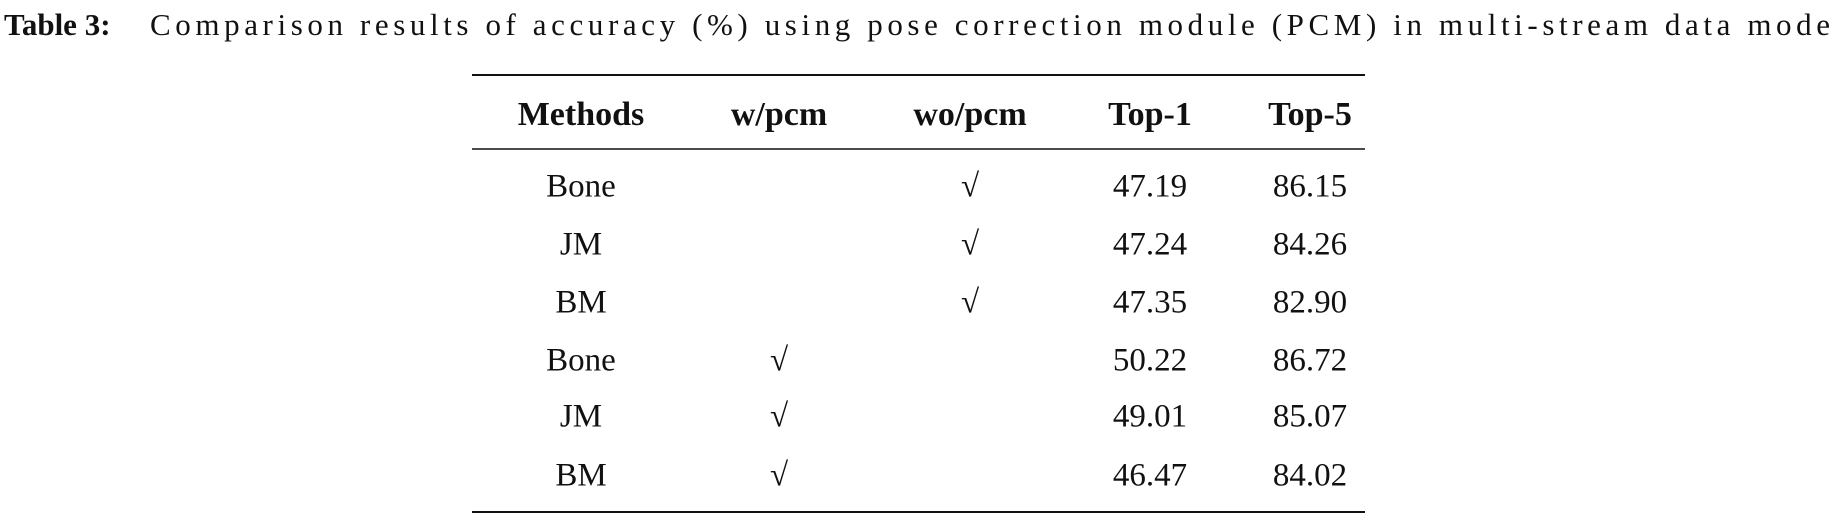 The width and height of the screenshot is (1837, 520). Describe the element at coordinates (1150, 245) in the screenshot. I see `table-cell: 47.24` at that location.